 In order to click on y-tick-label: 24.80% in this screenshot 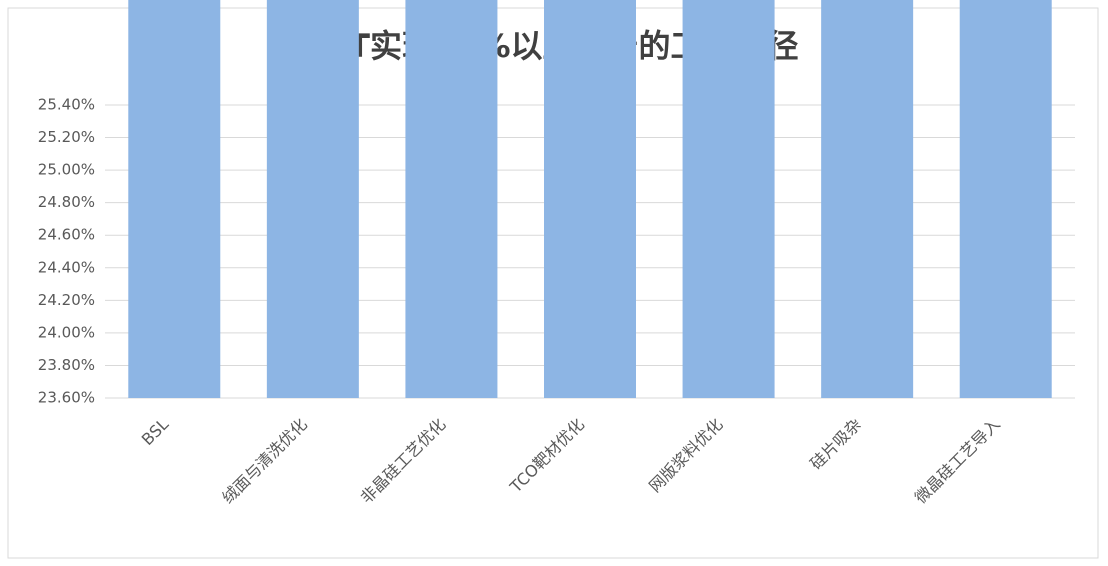, I will do `click(66, 202)`.